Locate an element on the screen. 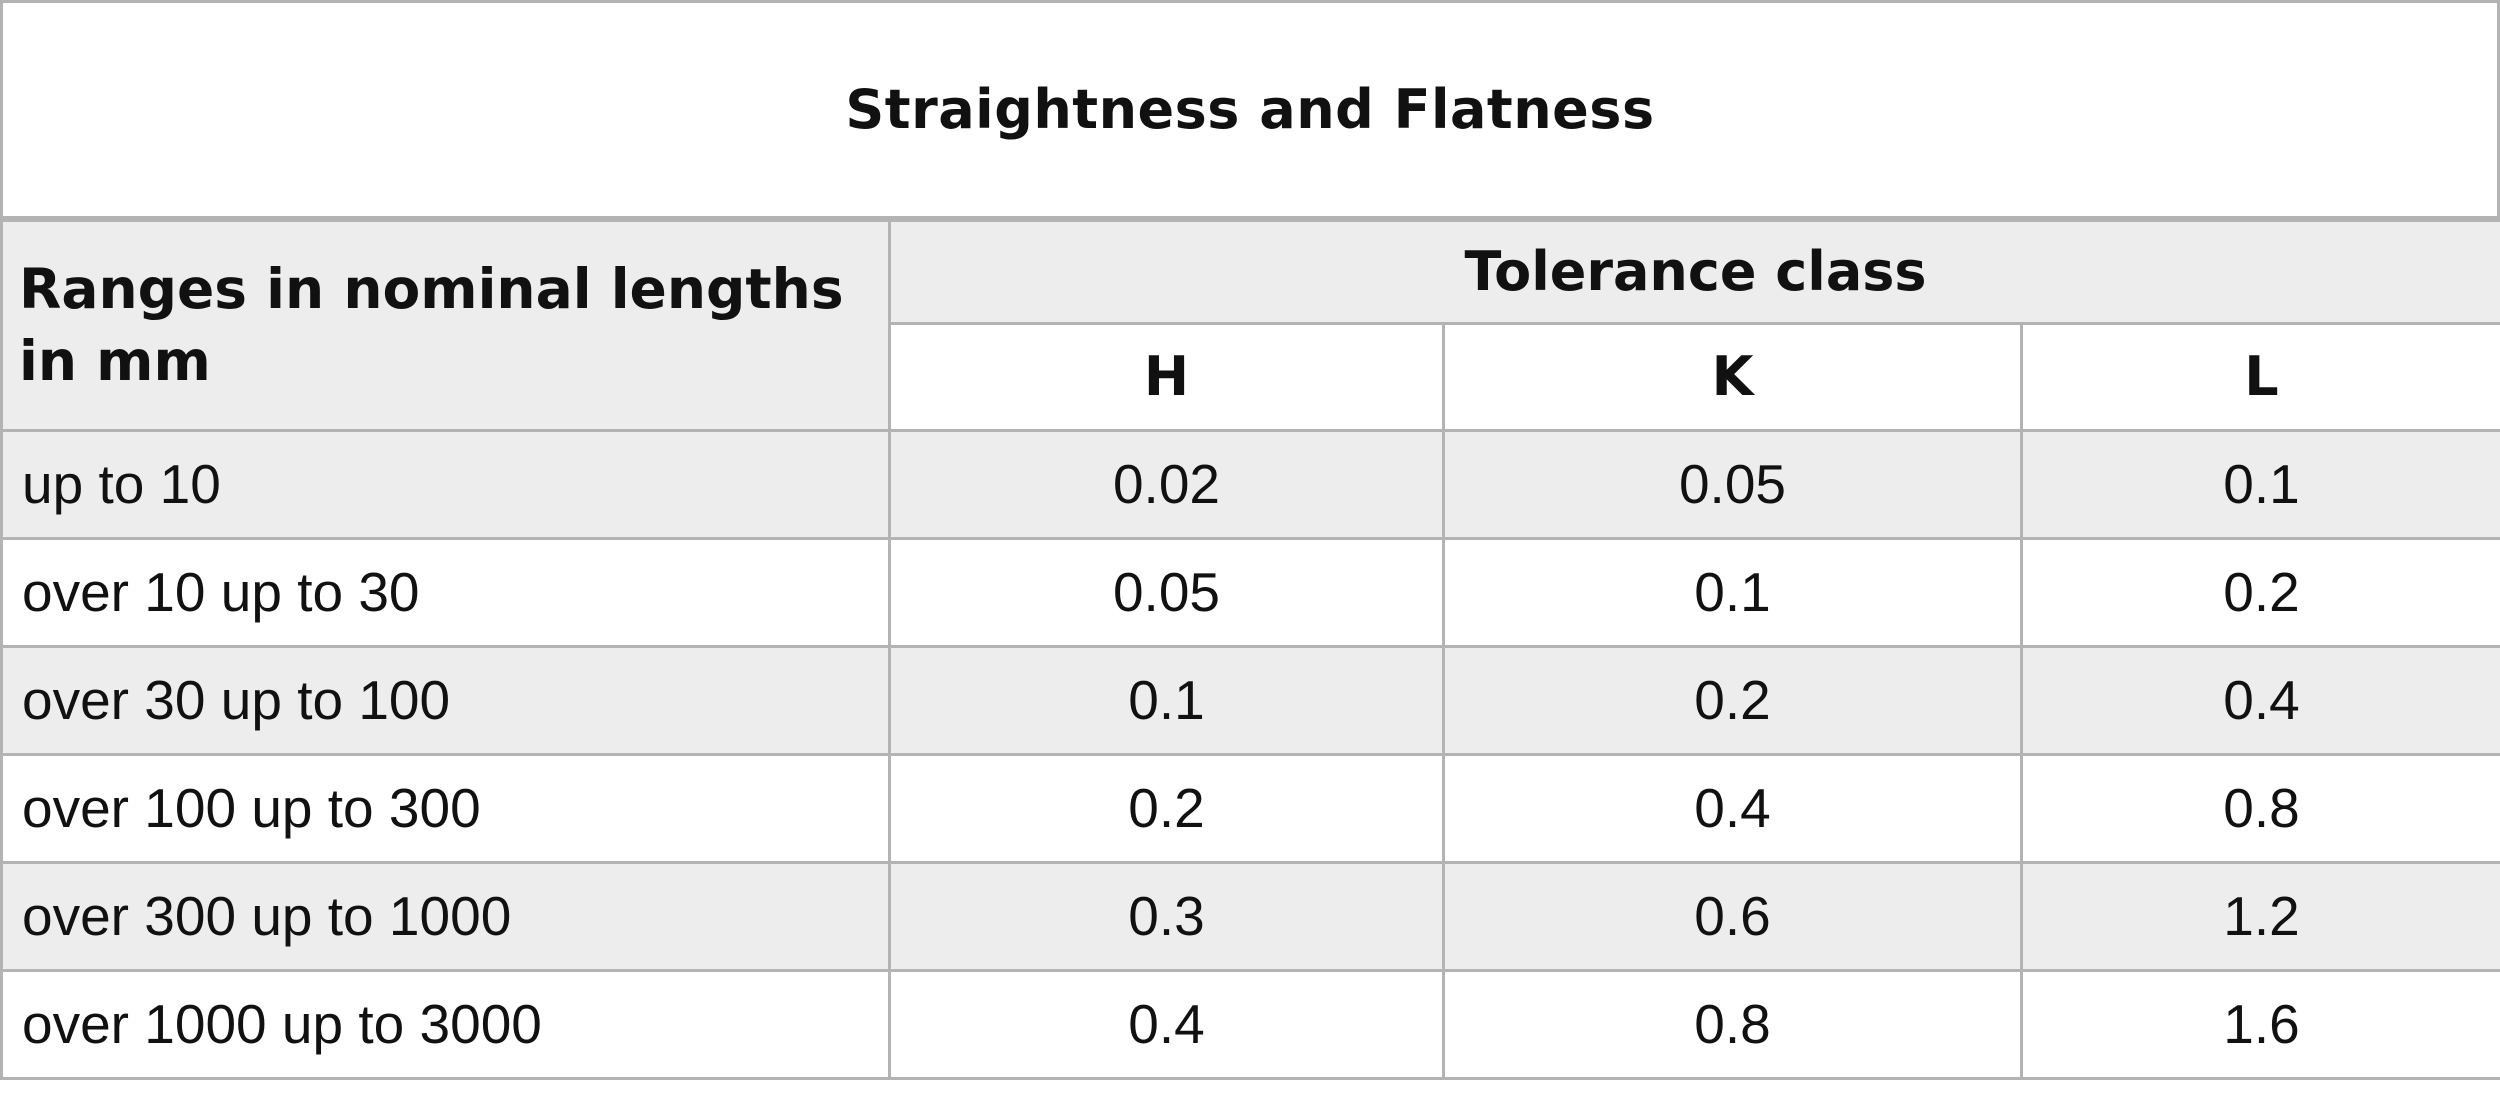 The height and width of the screenshot is (1102, 2500). header-row-classes: H K L is located at coordinates (1251, 376).